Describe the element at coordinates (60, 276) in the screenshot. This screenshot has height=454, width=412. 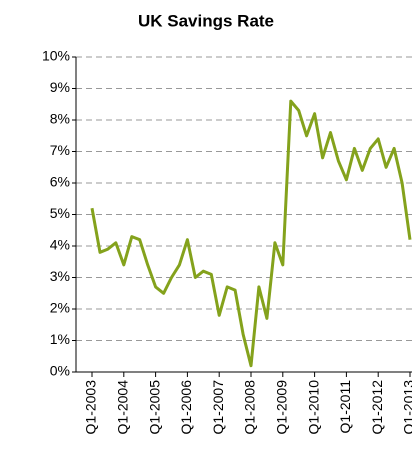
I see `y-tick-label: 3%` at that location.